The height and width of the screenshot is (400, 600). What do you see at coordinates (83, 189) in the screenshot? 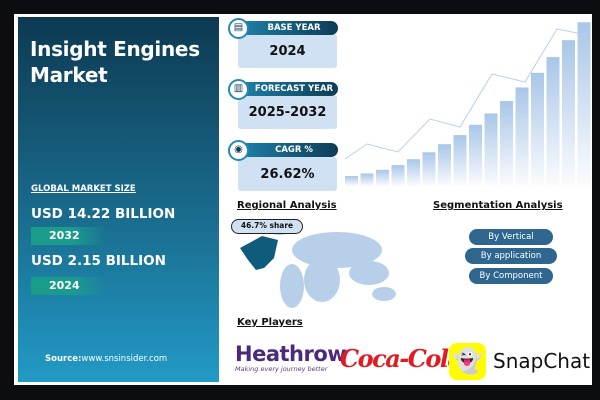
I see `global-market-size-label: GLOBAL MARKET SIZE` at bounding box center [83, 189].